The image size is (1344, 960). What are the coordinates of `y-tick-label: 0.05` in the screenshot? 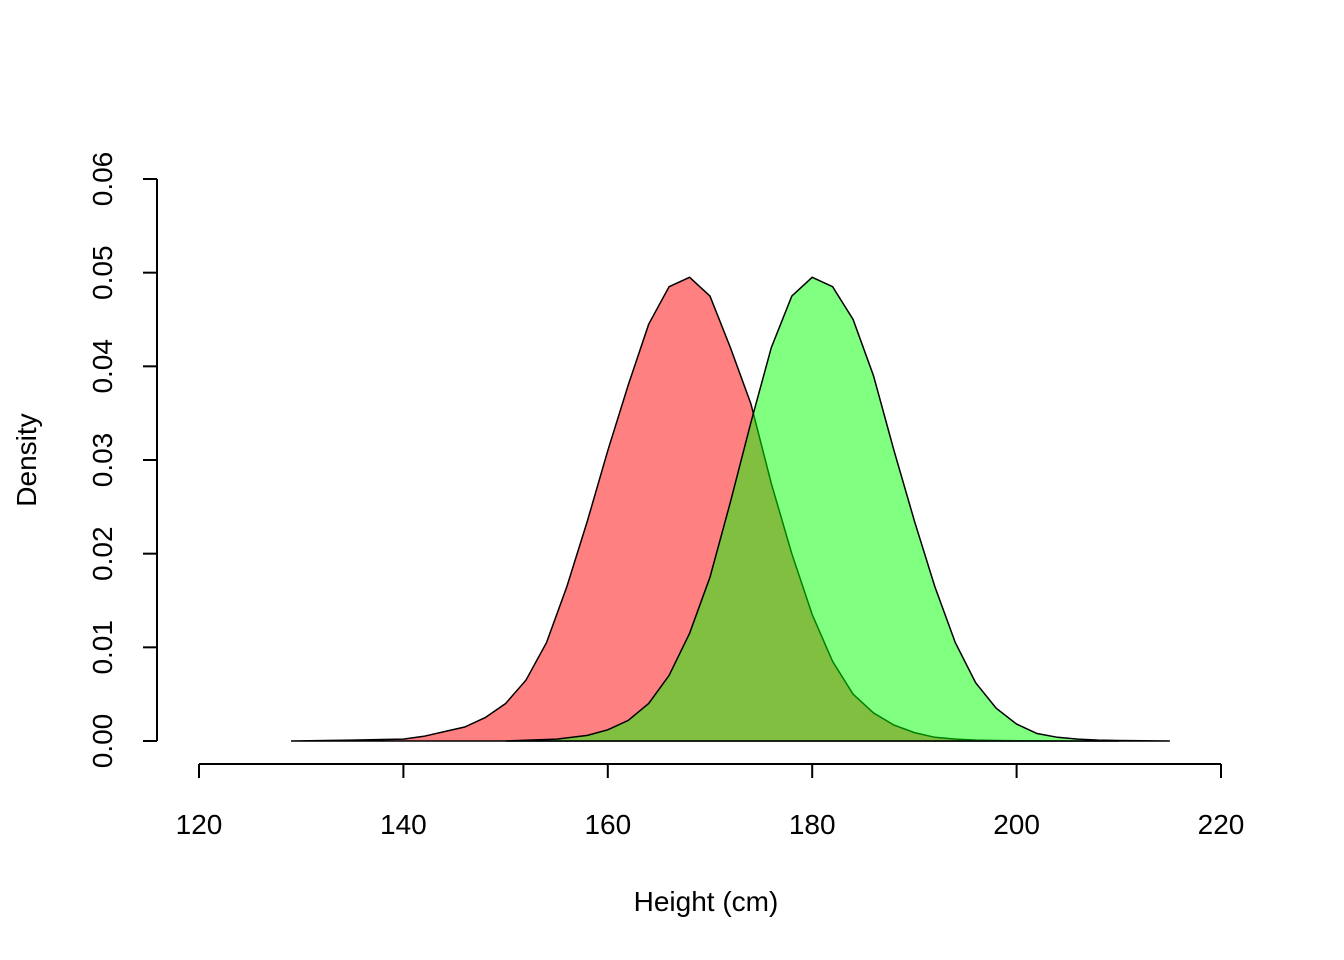 It's located at (102, 272).